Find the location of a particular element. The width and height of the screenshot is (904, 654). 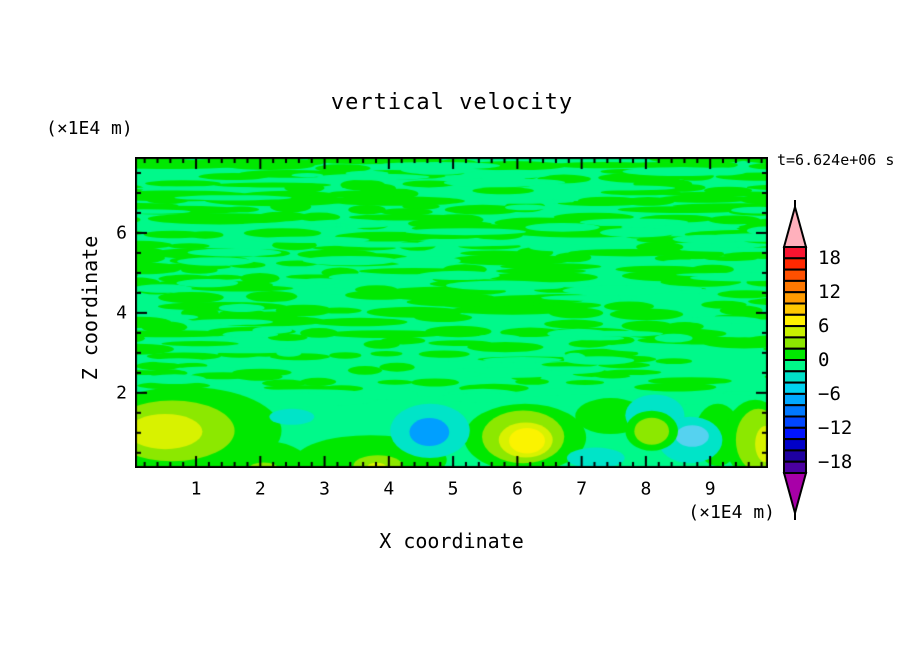

x-axis-title: X coordinate is located at coordinates (451, 541).